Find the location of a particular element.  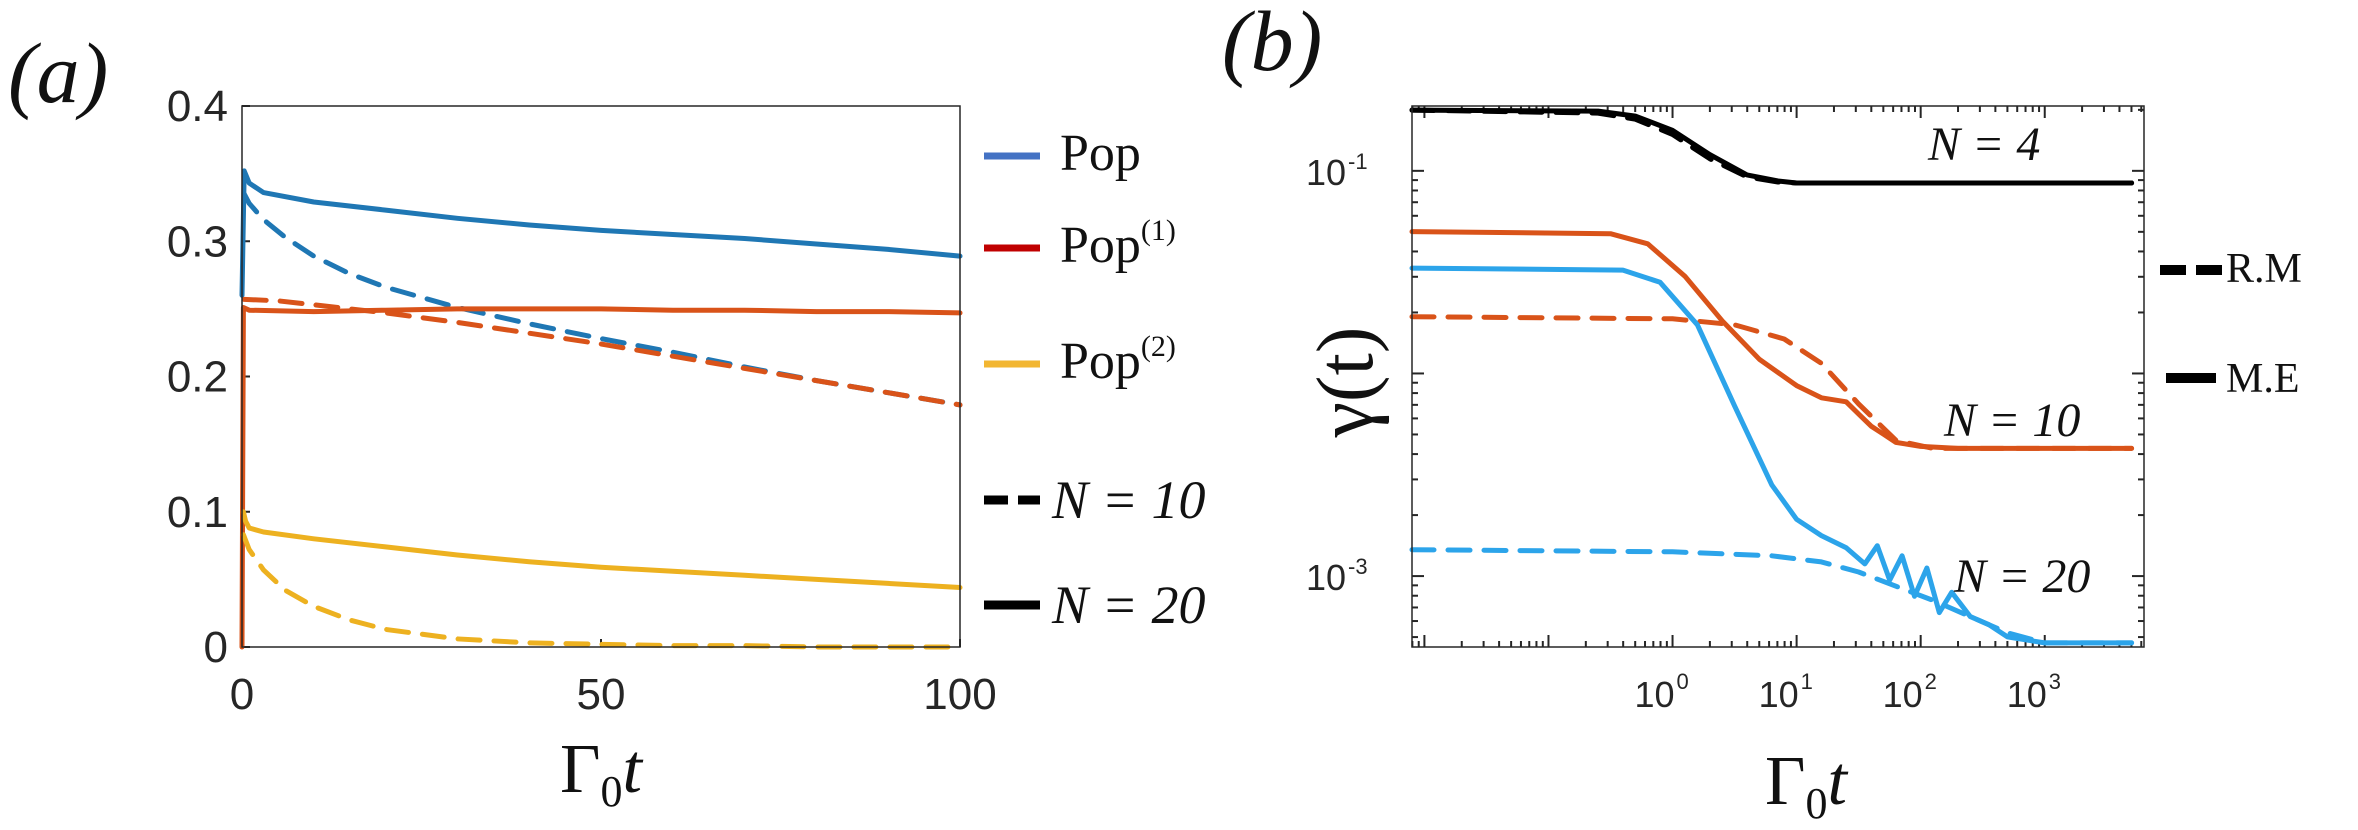

legend-label-me: M.E is located at coordinates (2263, 379).